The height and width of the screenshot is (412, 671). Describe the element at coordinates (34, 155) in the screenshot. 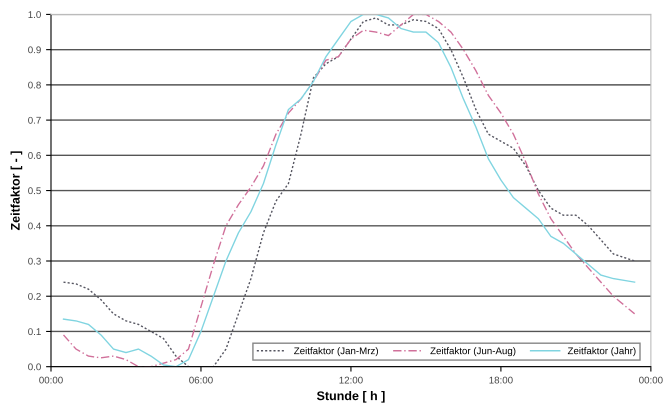

I see `y-tick-label: 0.6` at that location.